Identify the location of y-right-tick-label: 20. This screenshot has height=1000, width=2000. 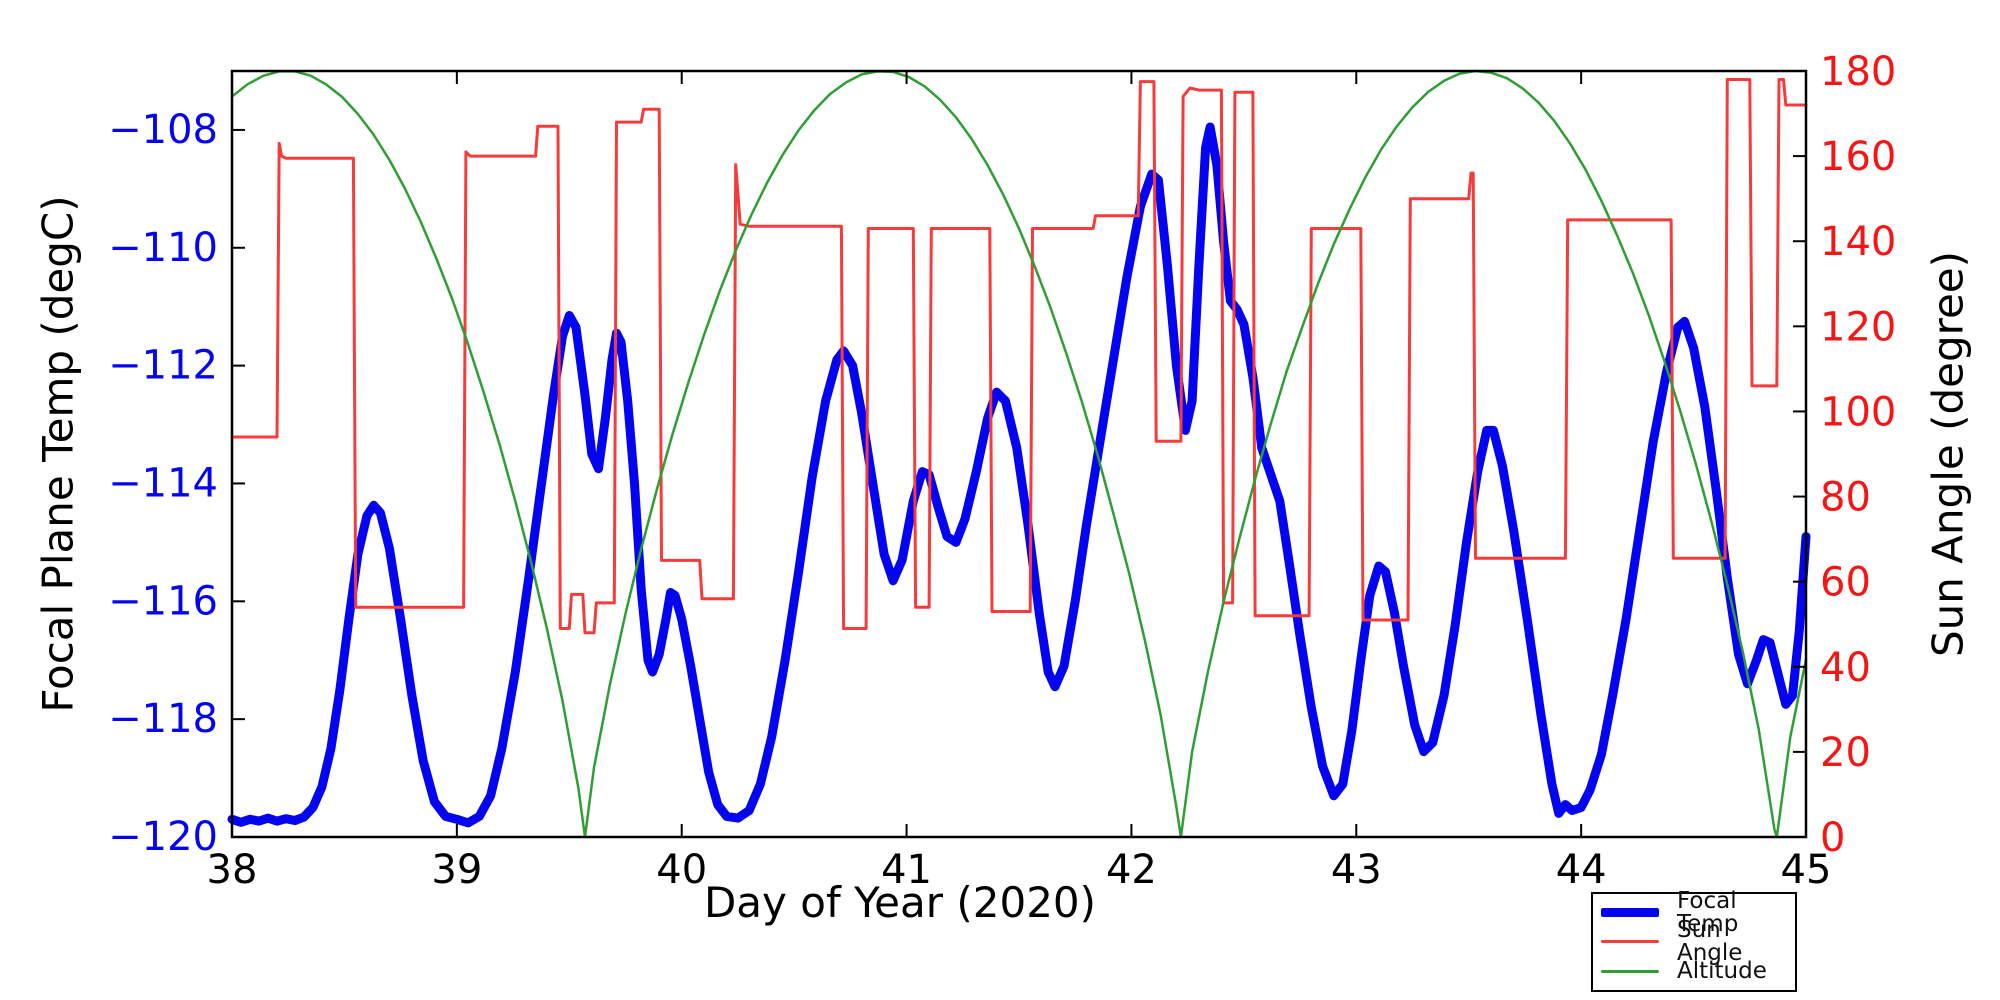
(1845, 753).